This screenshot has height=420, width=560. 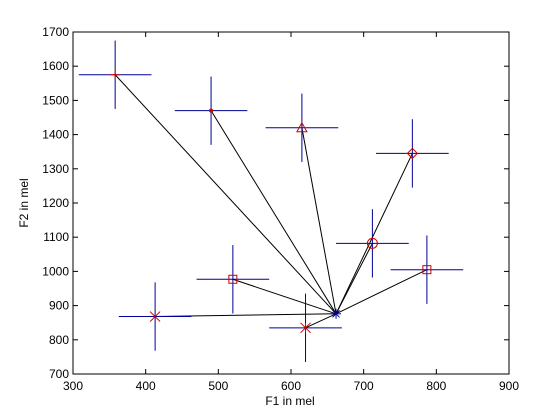 What do you see at coordinates (55, 203) in the screenshot?
I see `y-tick-label-5: 1200` at bounding box center [55, 203].